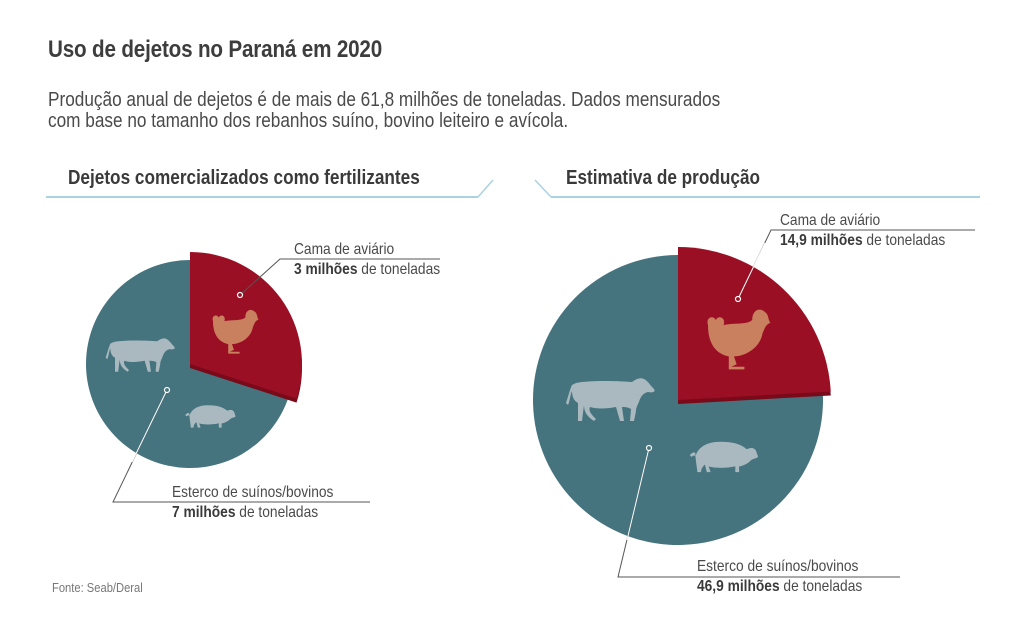  Describe the element at coordinates (97, 587) in the screenshot. I see `source-note: Fonte: Seab/Deral` at that location.